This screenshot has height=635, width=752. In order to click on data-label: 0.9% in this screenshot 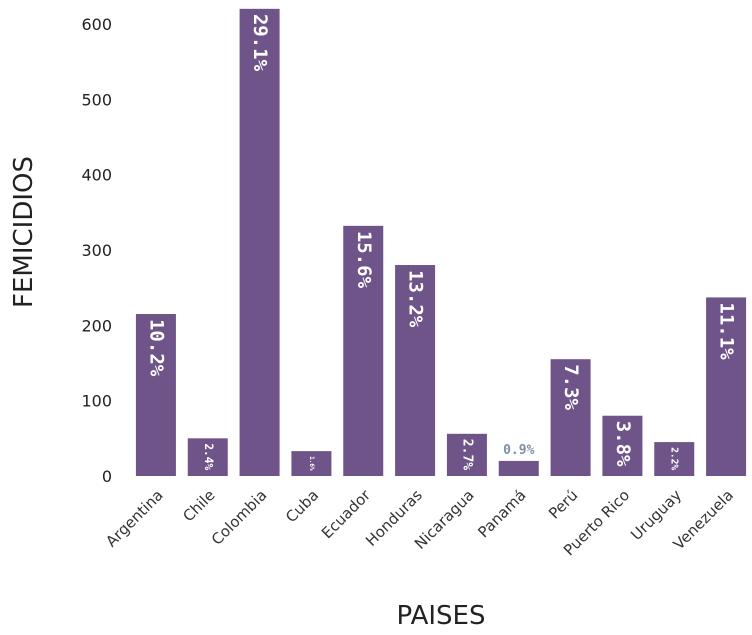, I will do `click(518, 450)`.